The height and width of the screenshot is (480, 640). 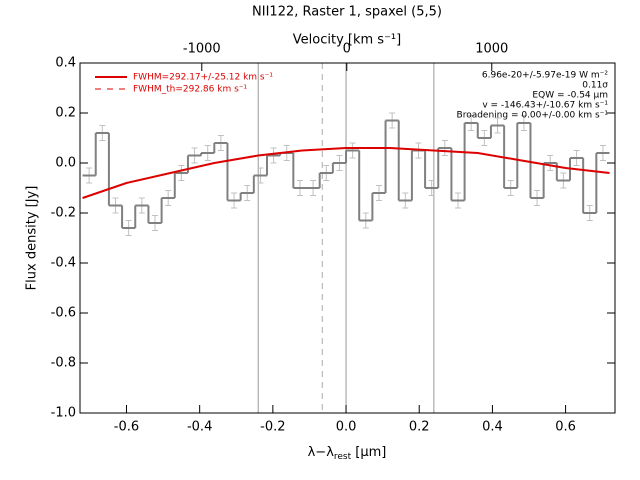 I want to click on y-tick-label: -0.8, so click(x=63, y=363).